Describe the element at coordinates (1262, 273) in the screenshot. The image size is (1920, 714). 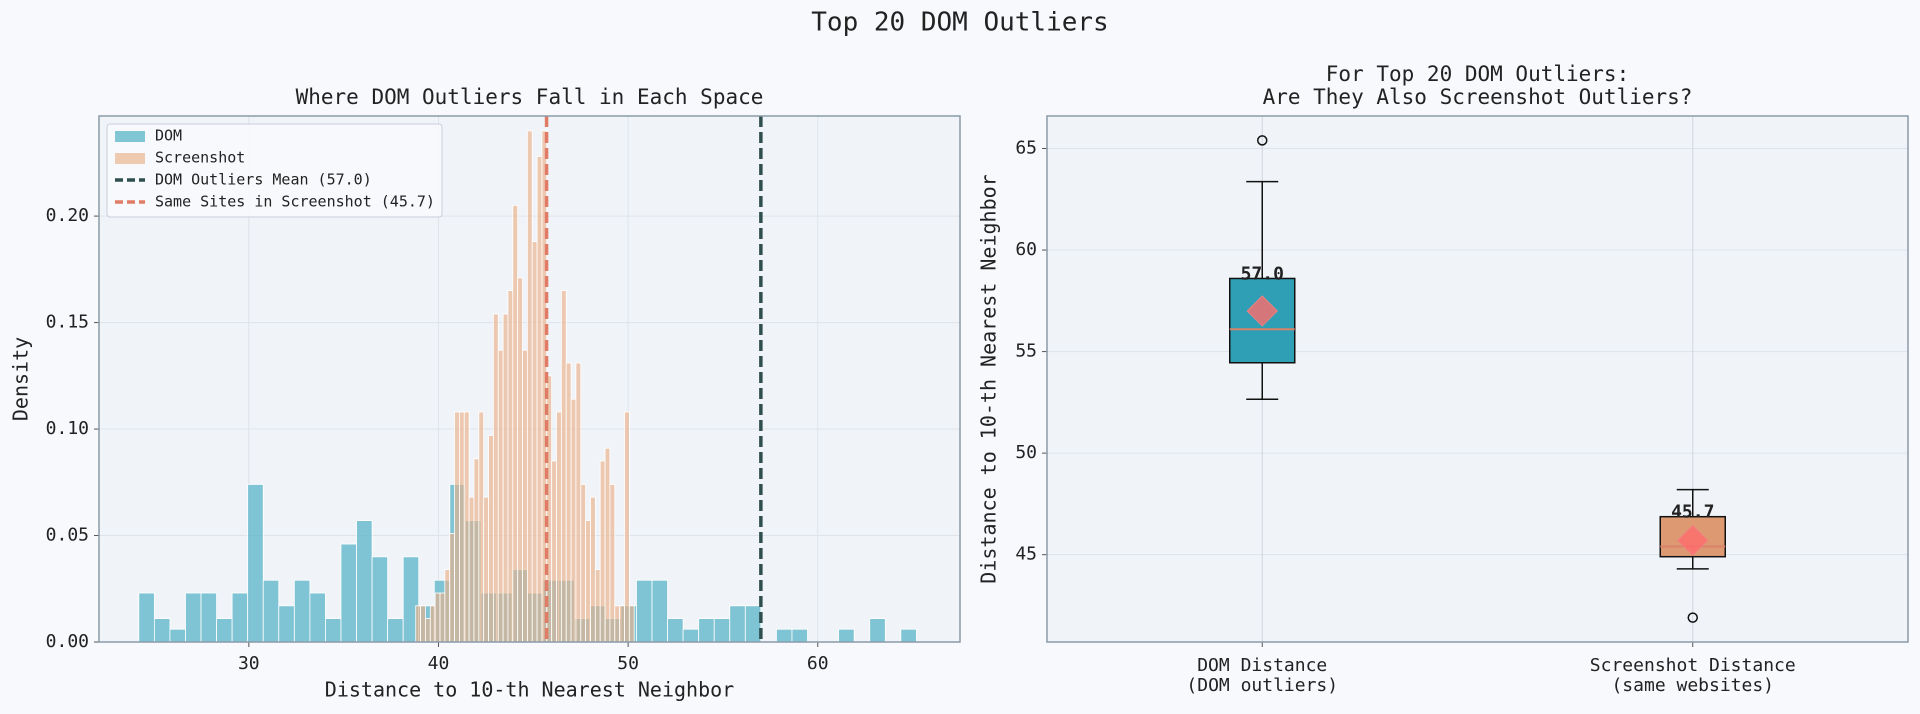
I see `mean-label: 57.0` at that location.